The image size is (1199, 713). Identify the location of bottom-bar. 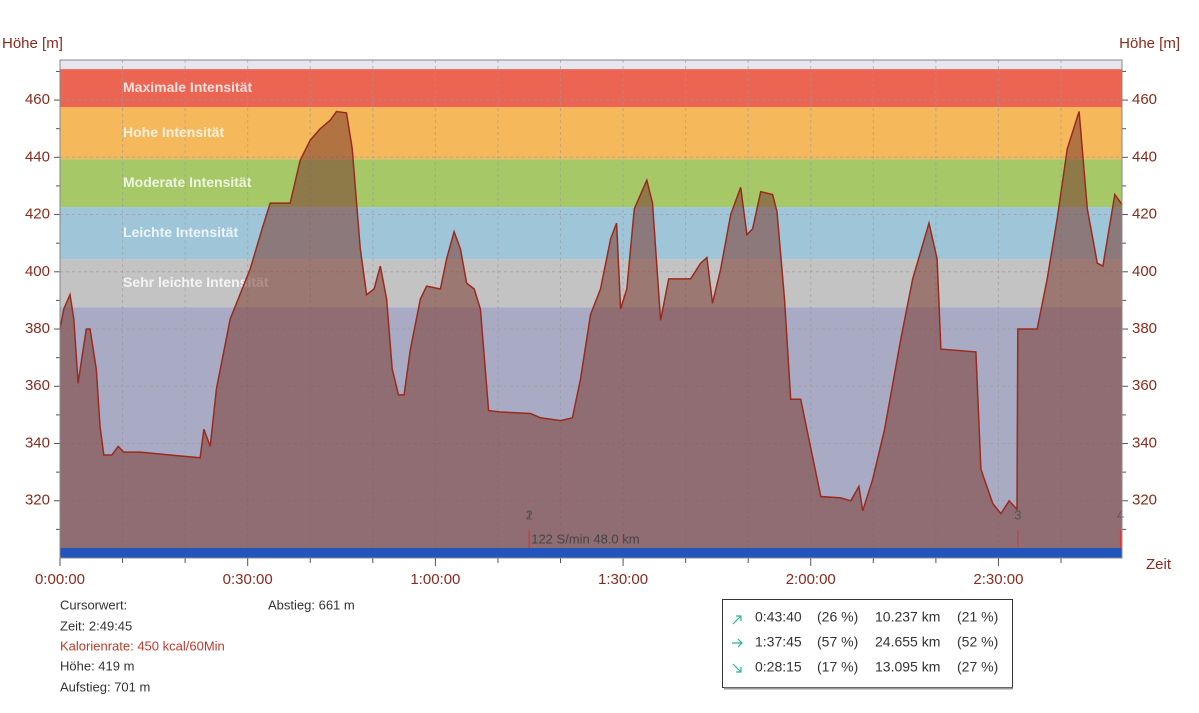
(591, 553).